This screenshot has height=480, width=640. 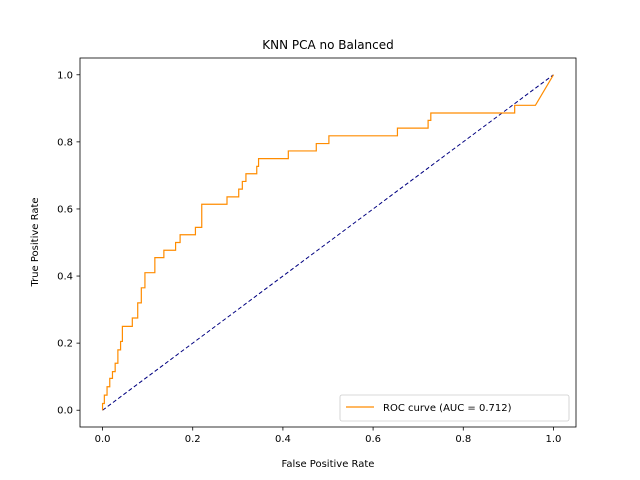 What do you see at coordinates (35, 242) in the screenshot?
I see `y-axis-label: True Positive Rate` at bounding box center [35, 242].